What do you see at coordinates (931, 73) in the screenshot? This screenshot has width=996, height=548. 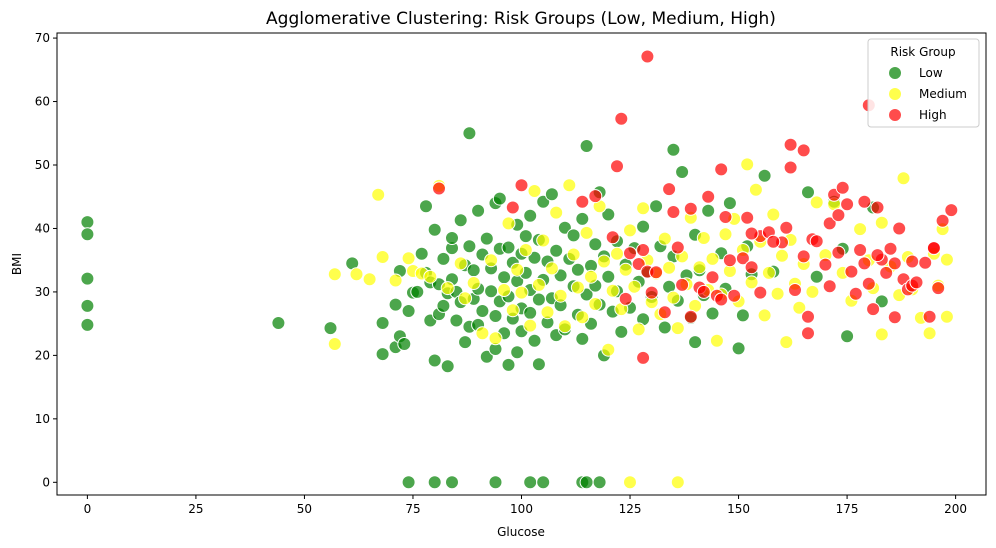 I see `legend-label-low: Low` at bounding box center [931, 73].